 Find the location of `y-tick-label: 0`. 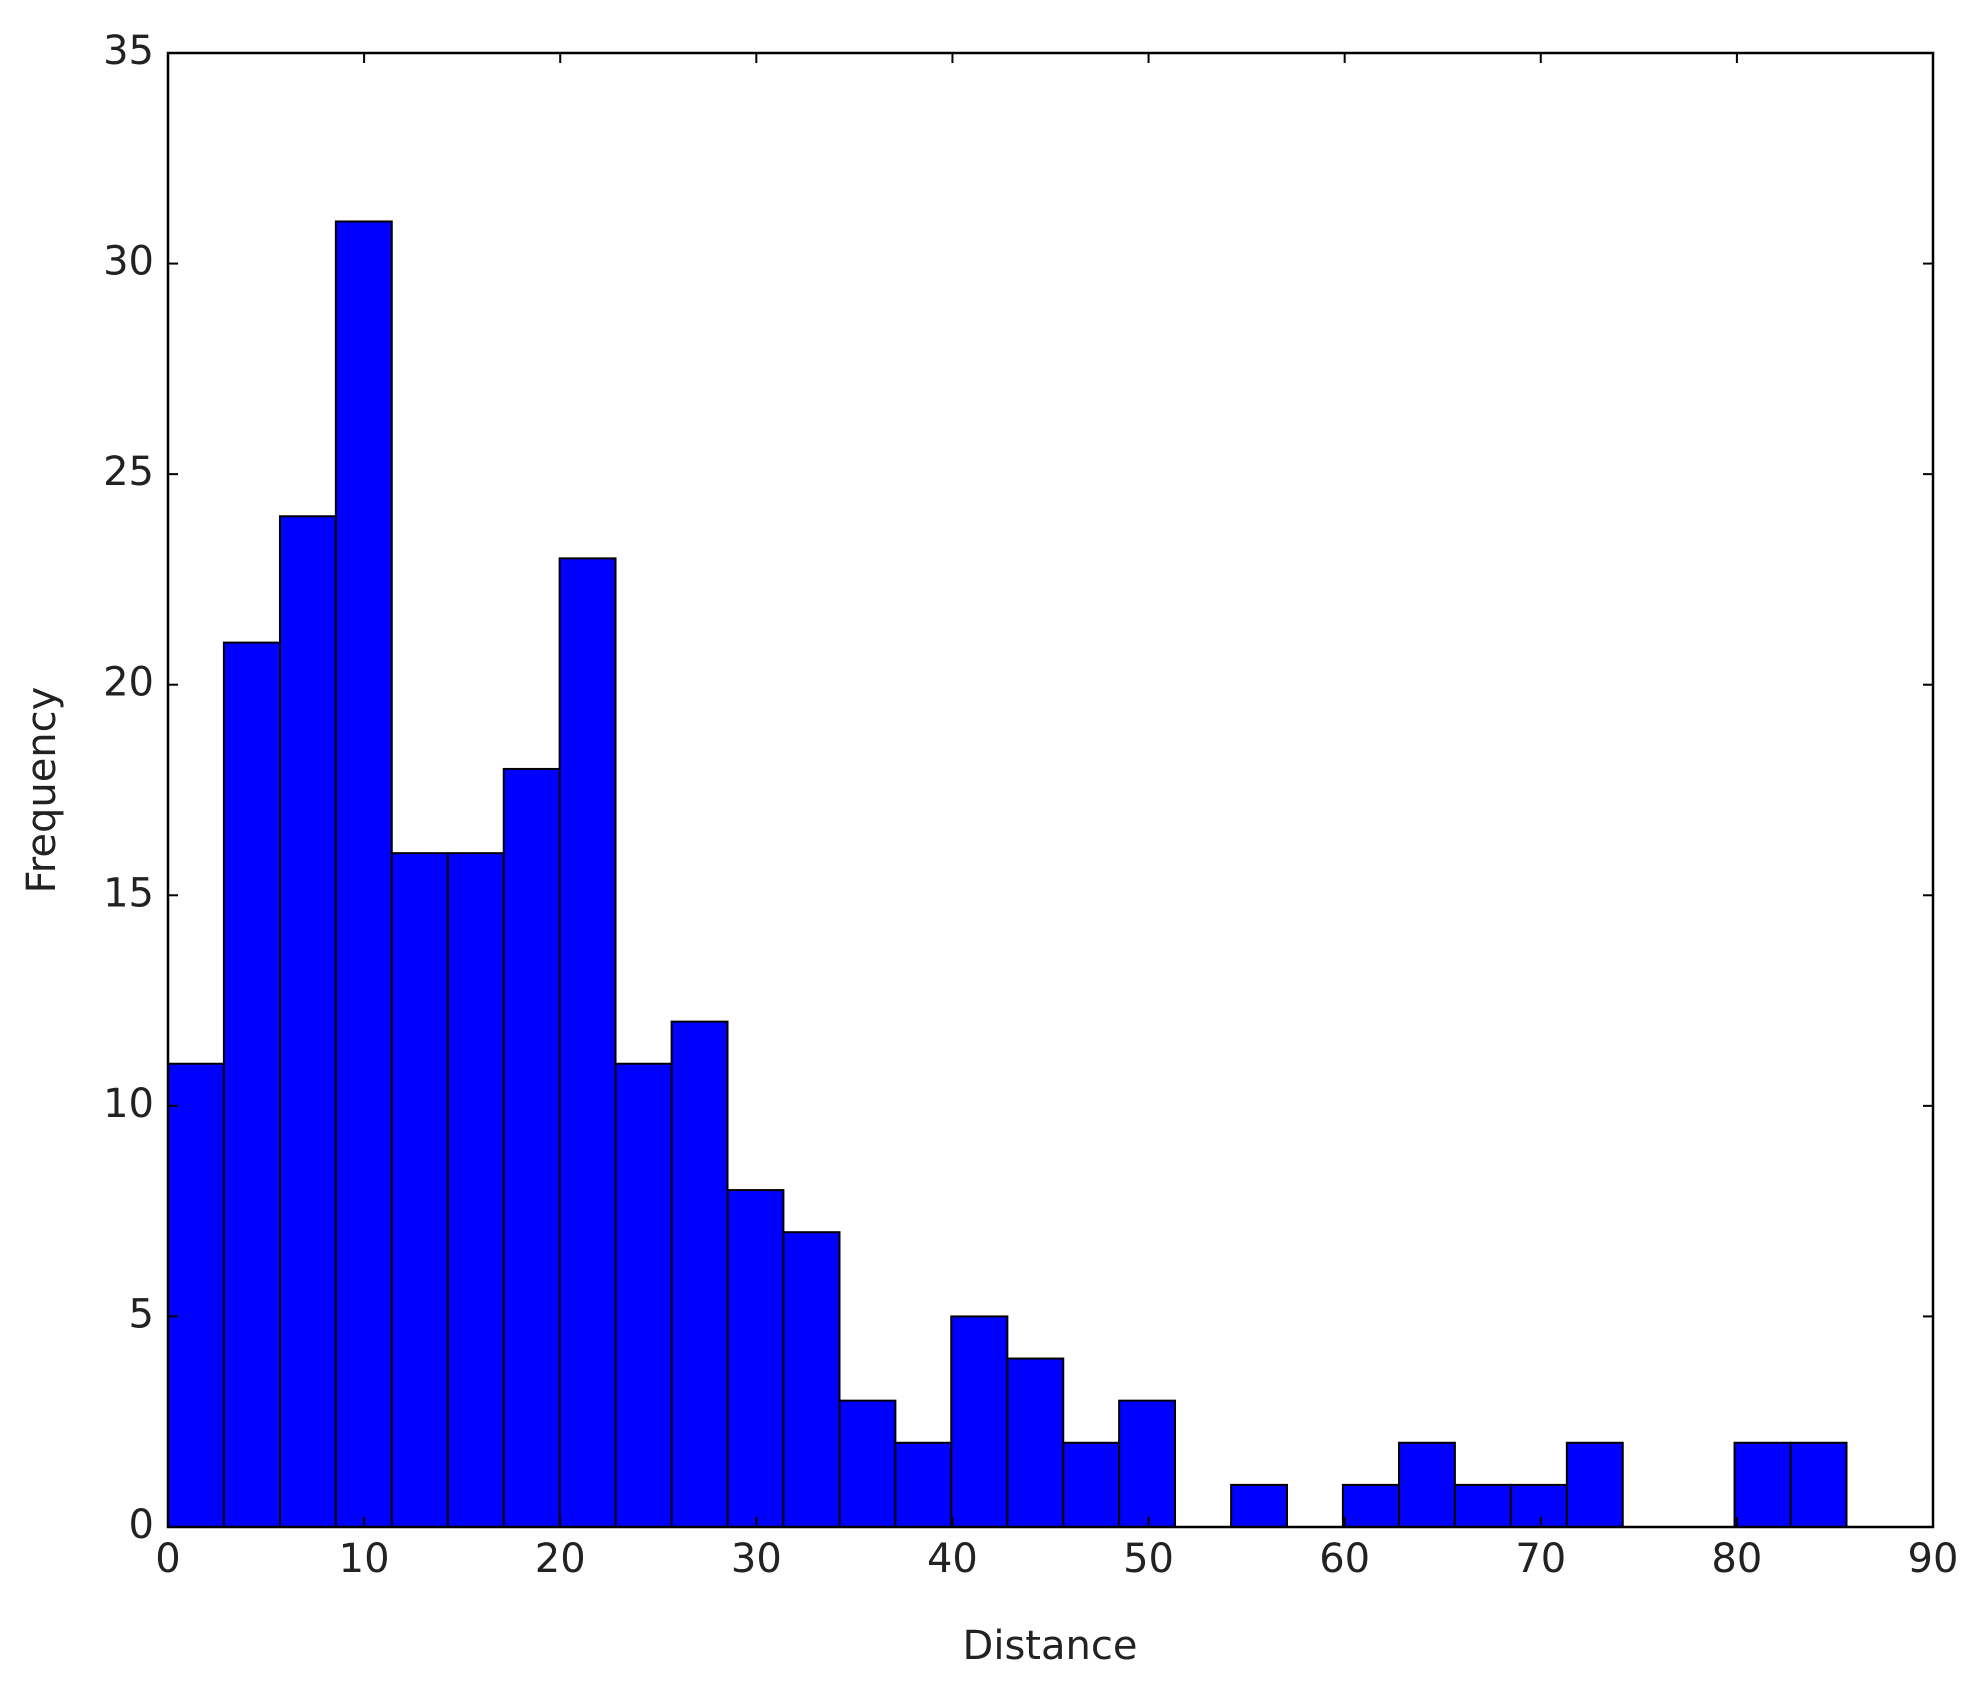

y-tick-label: 0 is located at coordinates (141, 1525).